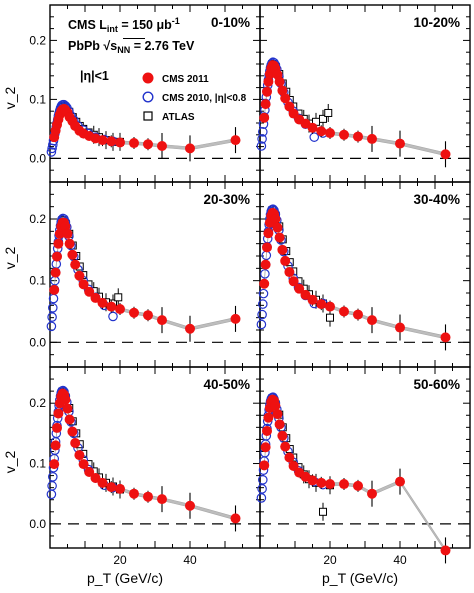 This screenshot has width=474, height=593. Describe the element at coordinates (363, 274) in the screenshot. I see `panel-30-40%: 30-40%` at that location.